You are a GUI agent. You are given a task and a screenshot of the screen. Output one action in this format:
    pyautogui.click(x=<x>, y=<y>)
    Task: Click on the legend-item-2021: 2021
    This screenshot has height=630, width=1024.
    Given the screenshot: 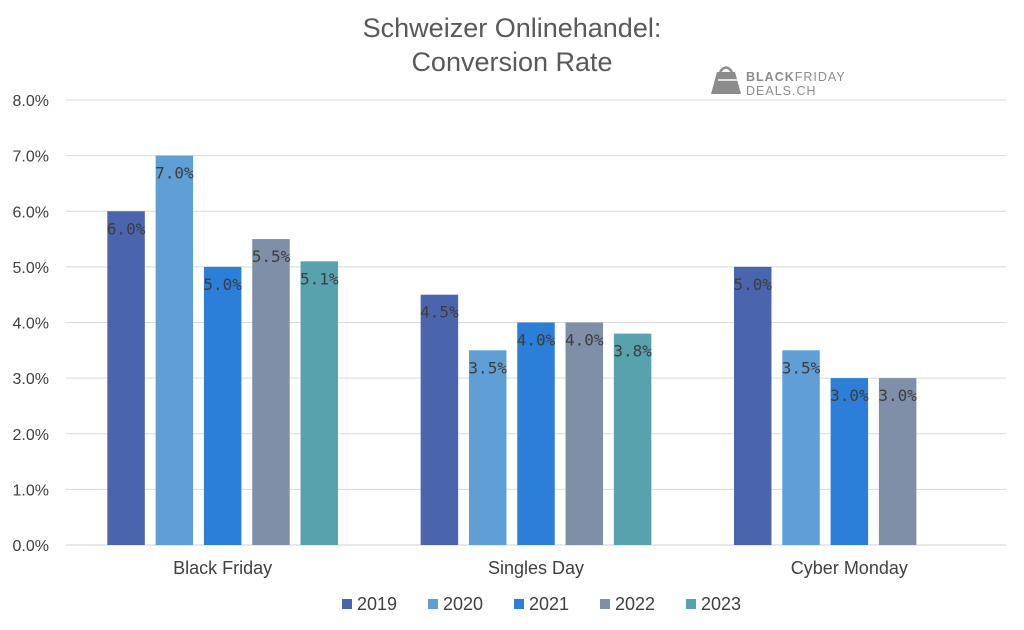 What is the action you would take?
    pyautogui.click(x=541, y=604)
    